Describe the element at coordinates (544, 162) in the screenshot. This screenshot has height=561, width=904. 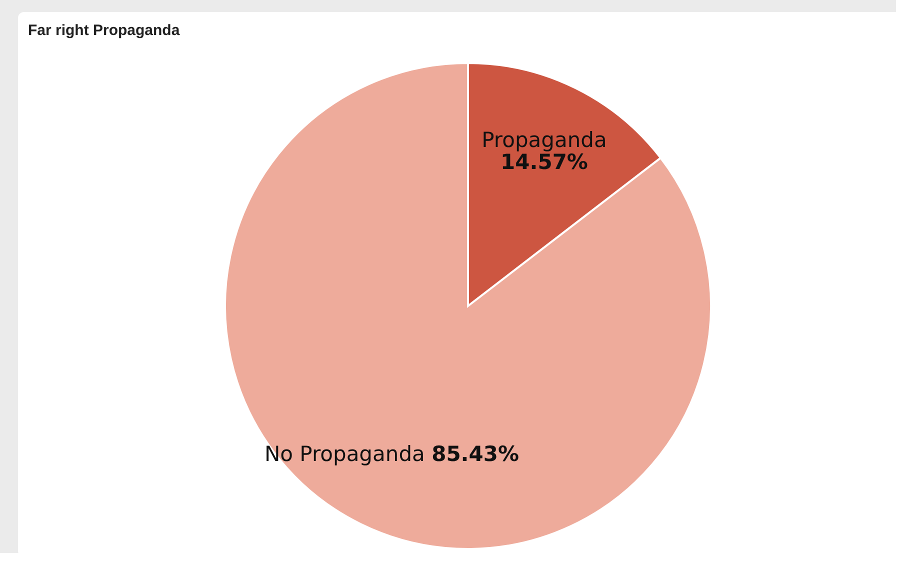
I see `data-label: 14.57%` at that location.